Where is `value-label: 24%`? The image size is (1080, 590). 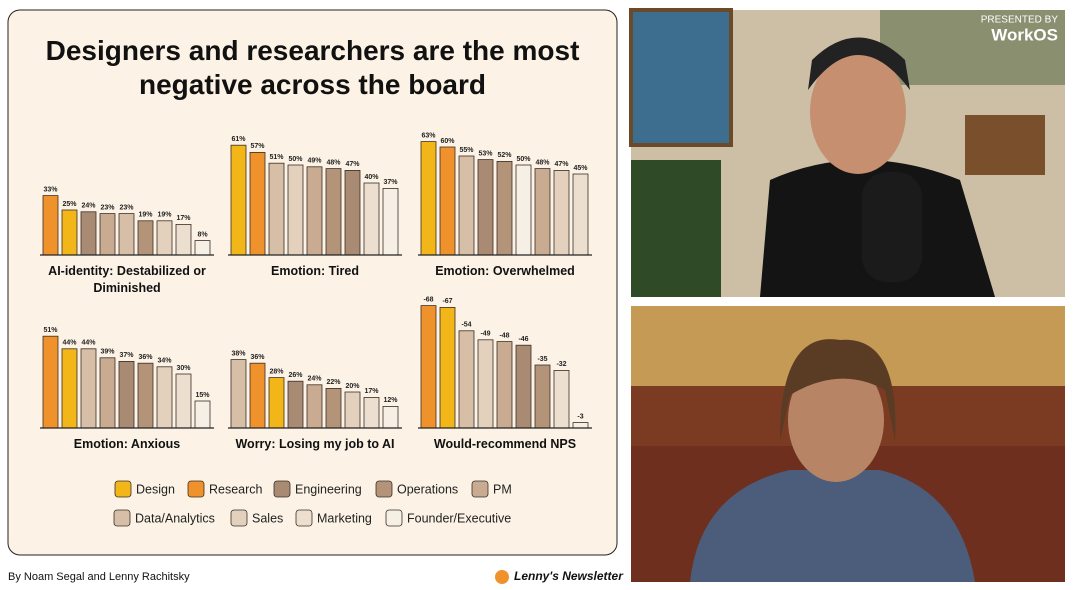 value-label: 24% is located at coordinates (314, 379).